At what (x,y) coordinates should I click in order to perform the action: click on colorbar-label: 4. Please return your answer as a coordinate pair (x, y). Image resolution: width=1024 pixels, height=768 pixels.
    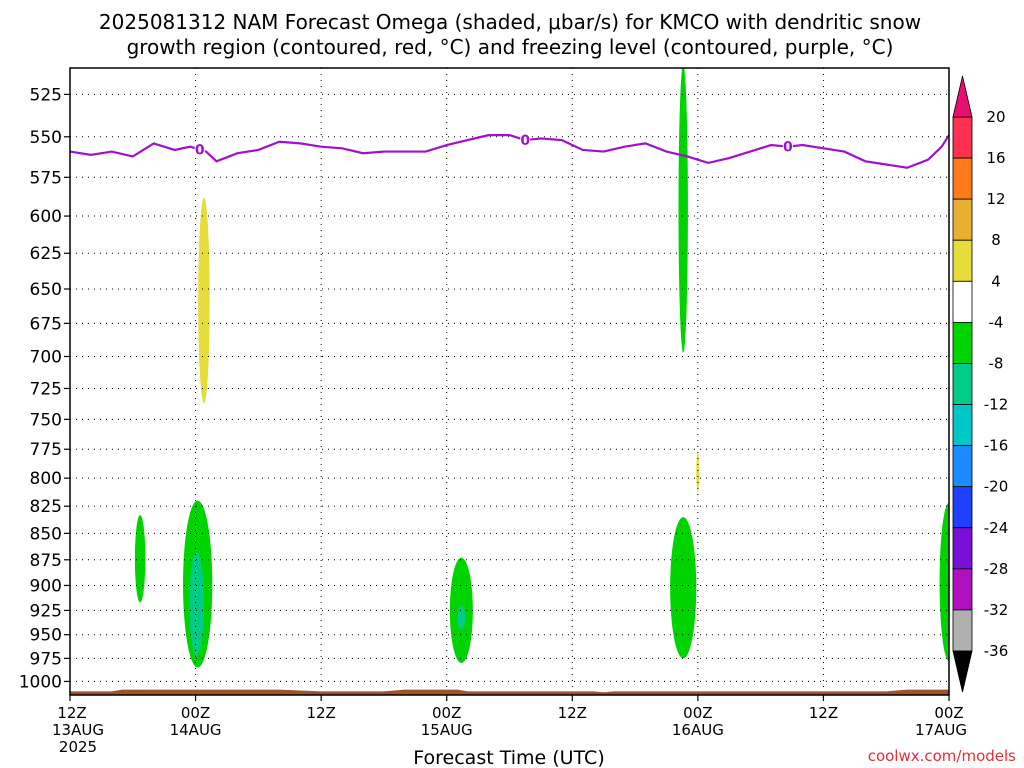
    Looking at the image, I should click on (996, 281).